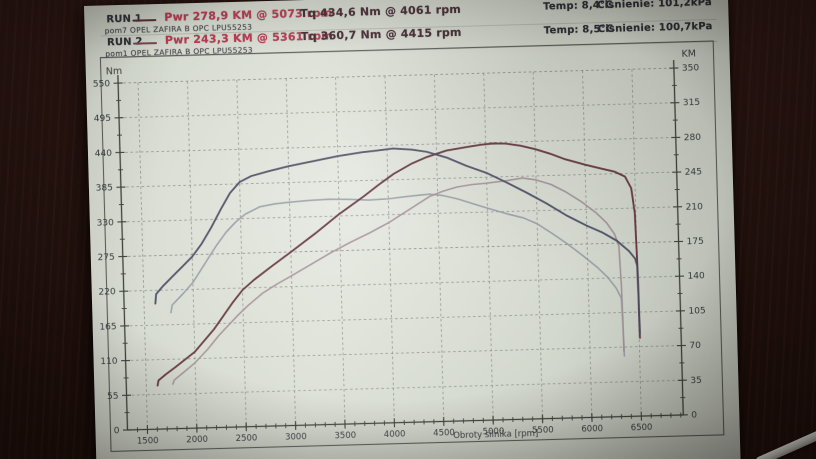 The width and height of the screenshot is (816, 459). Describe the element at coordinates (395, 434) in the screenshot. I see `x-tick-label: 4000` at that location.